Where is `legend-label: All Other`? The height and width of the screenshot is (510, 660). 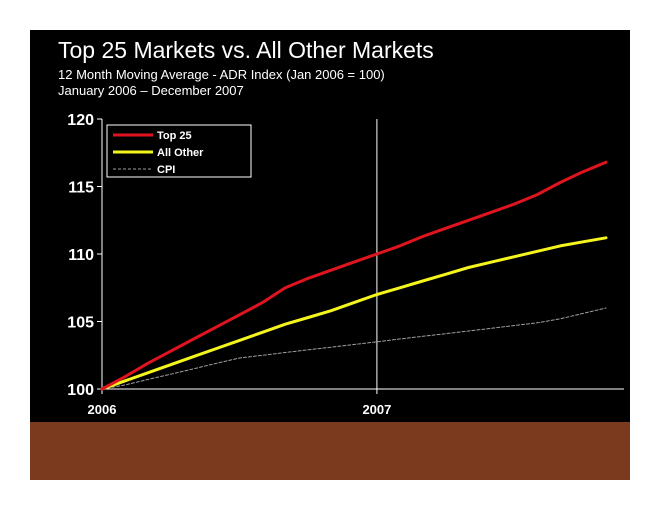 legend-label: All Other is located at coordinates (180, 153).